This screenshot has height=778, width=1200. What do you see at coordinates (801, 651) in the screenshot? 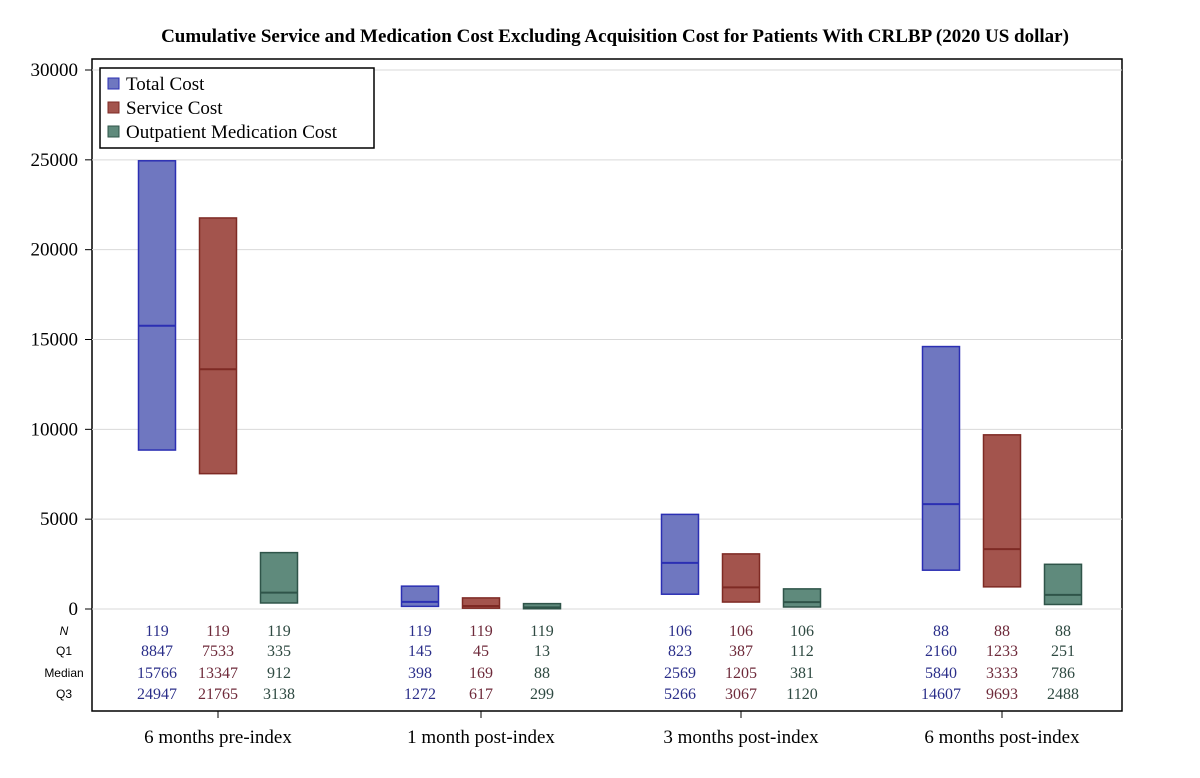
I see `stat-q1-value: 112` at bounding box center [801, 651].